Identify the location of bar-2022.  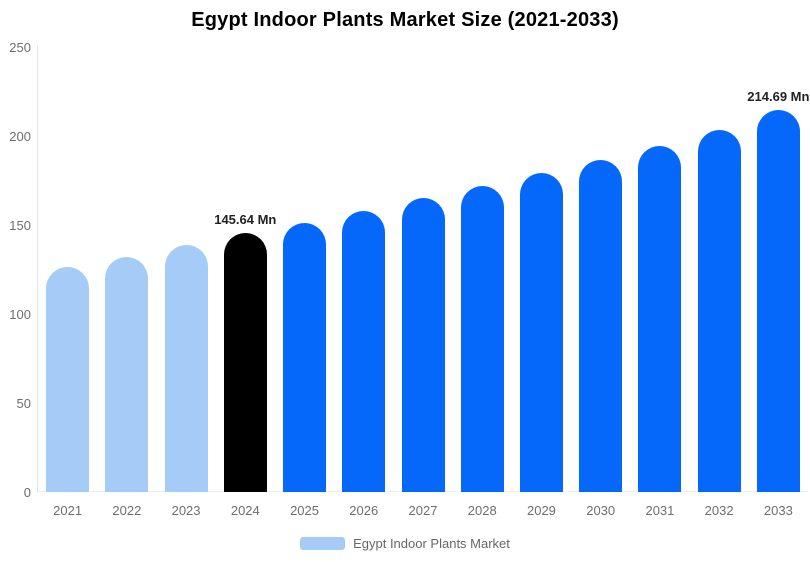
(127, 374).